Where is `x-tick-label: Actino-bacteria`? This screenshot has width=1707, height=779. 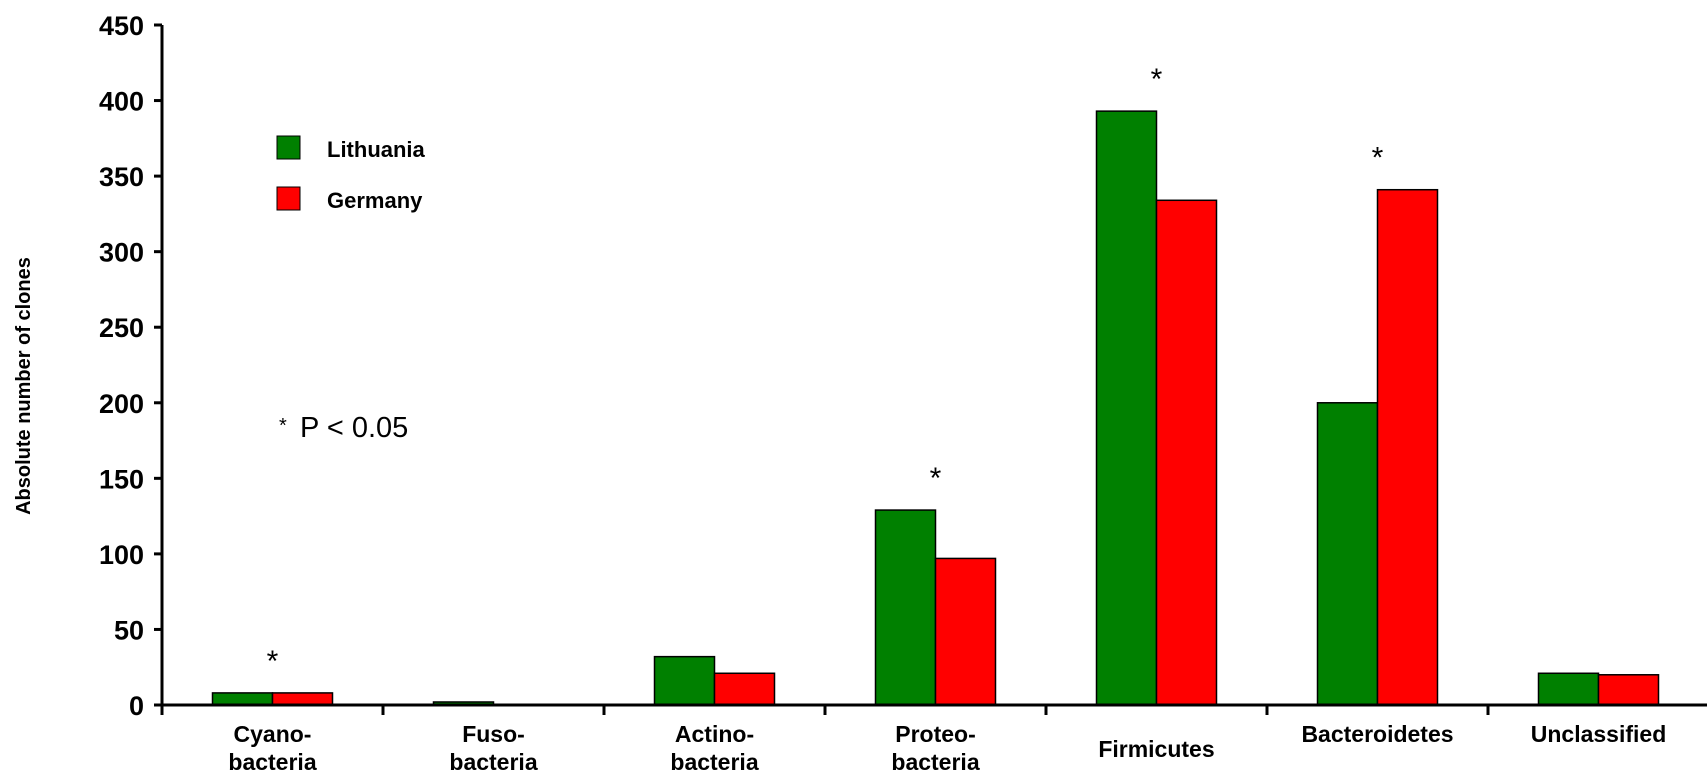 x-tick-label: Actino-bacteria is located at coordinates (714, 748).